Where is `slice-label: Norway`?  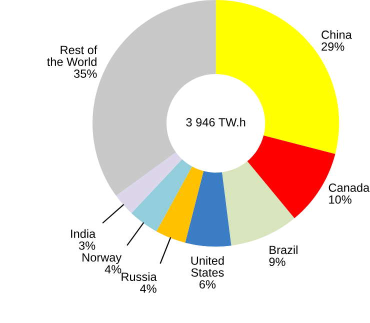 slice-label: Norway is located at coordinates (102, 258).